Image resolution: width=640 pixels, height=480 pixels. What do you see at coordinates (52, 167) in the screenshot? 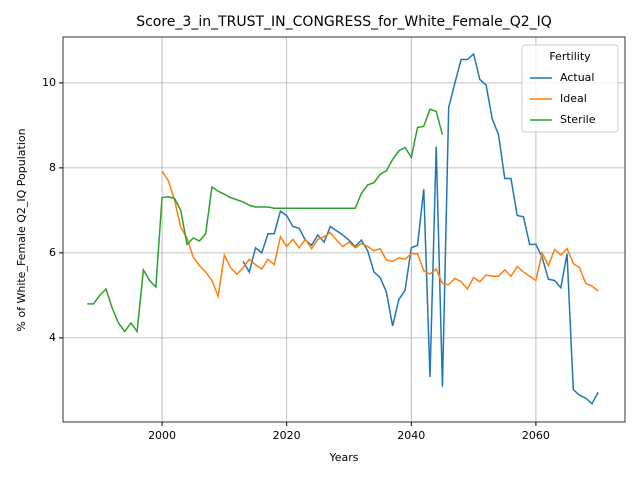
I see `y-tick-label: 8` at bounding box center [52, 167].